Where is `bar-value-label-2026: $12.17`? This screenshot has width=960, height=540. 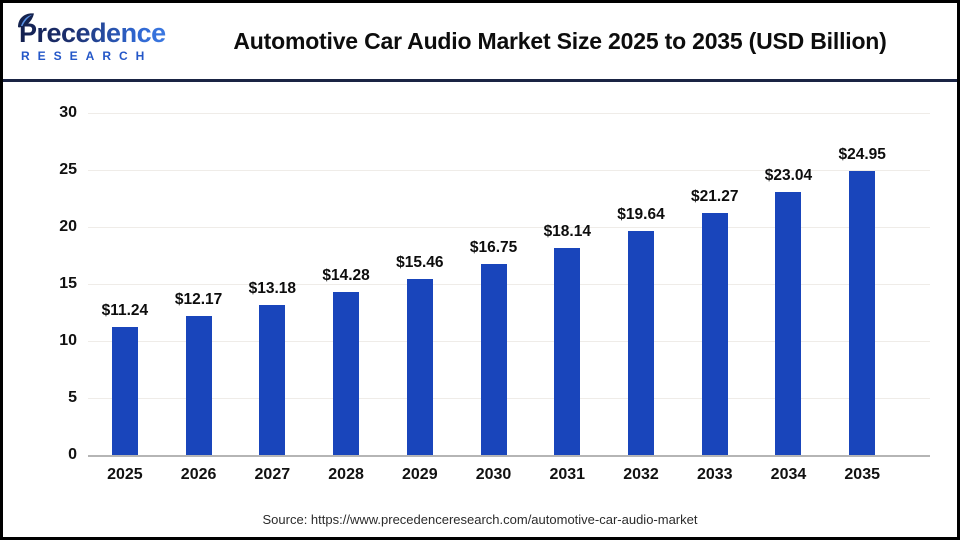
bar-value-label-2026: $12.17 is located at coordinates (198, 300).